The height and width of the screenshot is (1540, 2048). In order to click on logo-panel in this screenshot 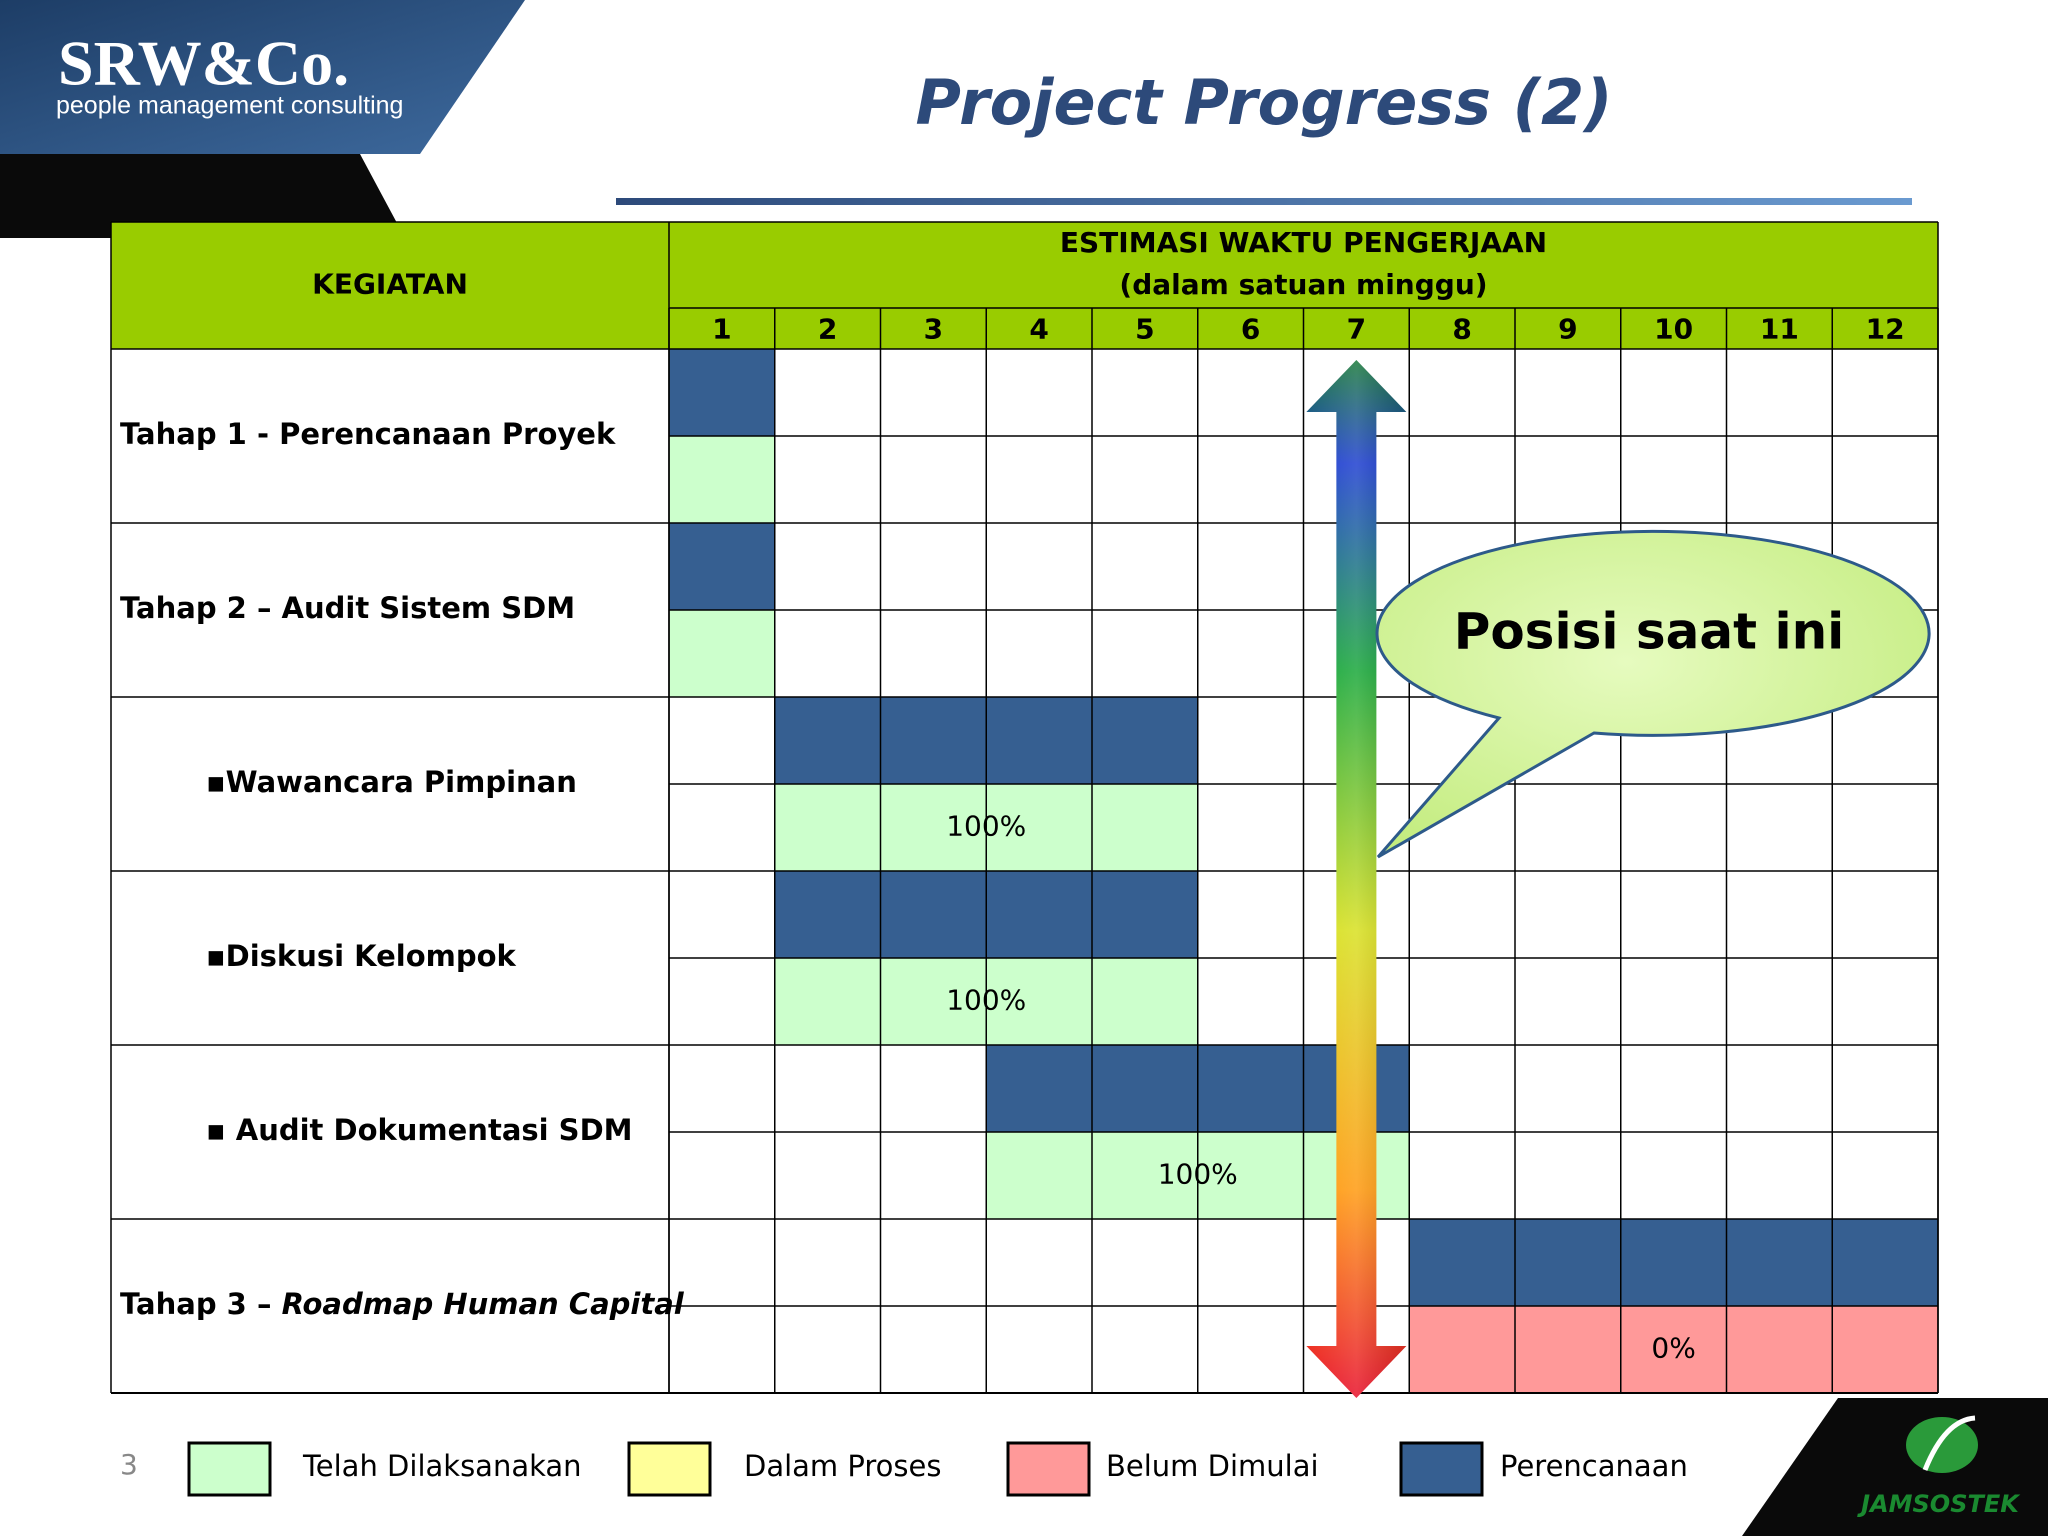, I will do `click(262, 77)`.